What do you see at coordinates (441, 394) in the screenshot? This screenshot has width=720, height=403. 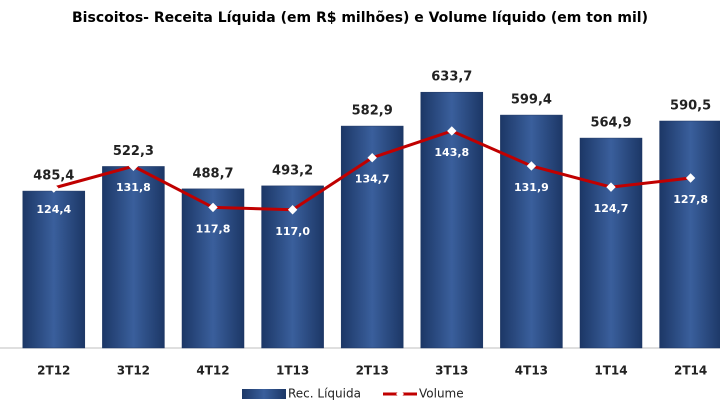 I see `legend-label: Volume` at bounding box center [441, 394].